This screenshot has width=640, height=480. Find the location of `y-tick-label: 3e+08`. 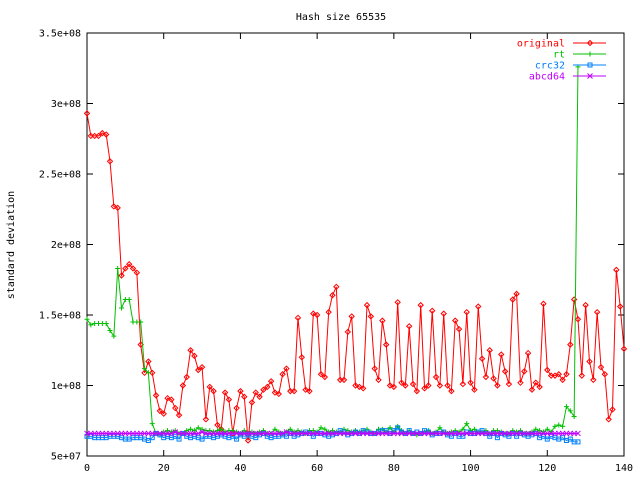

y-tick-label: 3e+08 is located at coordinates (66, 104).